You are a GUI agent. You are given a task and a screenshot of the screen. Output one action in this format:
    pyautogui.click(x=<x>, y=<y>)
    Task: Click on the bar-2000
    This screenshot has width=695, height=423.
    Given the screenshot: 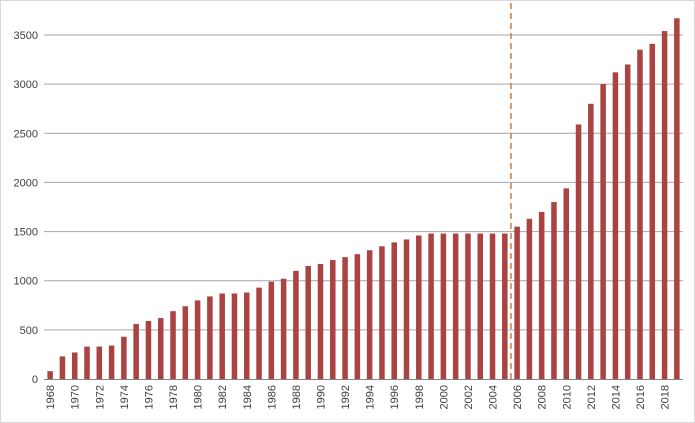 What is the action you would take?
    pyautogui.click(x=443, y=306)
    